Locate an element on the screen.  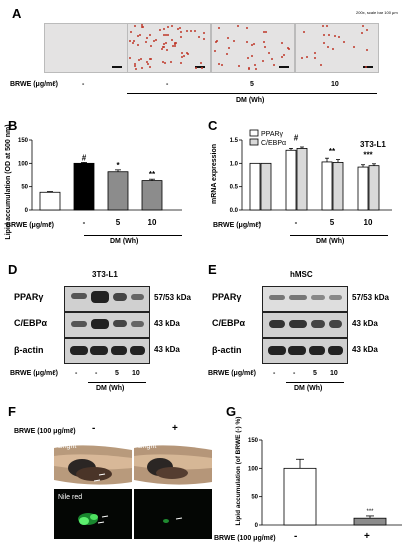
panel-e-dm-bracket is located at coordinates (315, 382).